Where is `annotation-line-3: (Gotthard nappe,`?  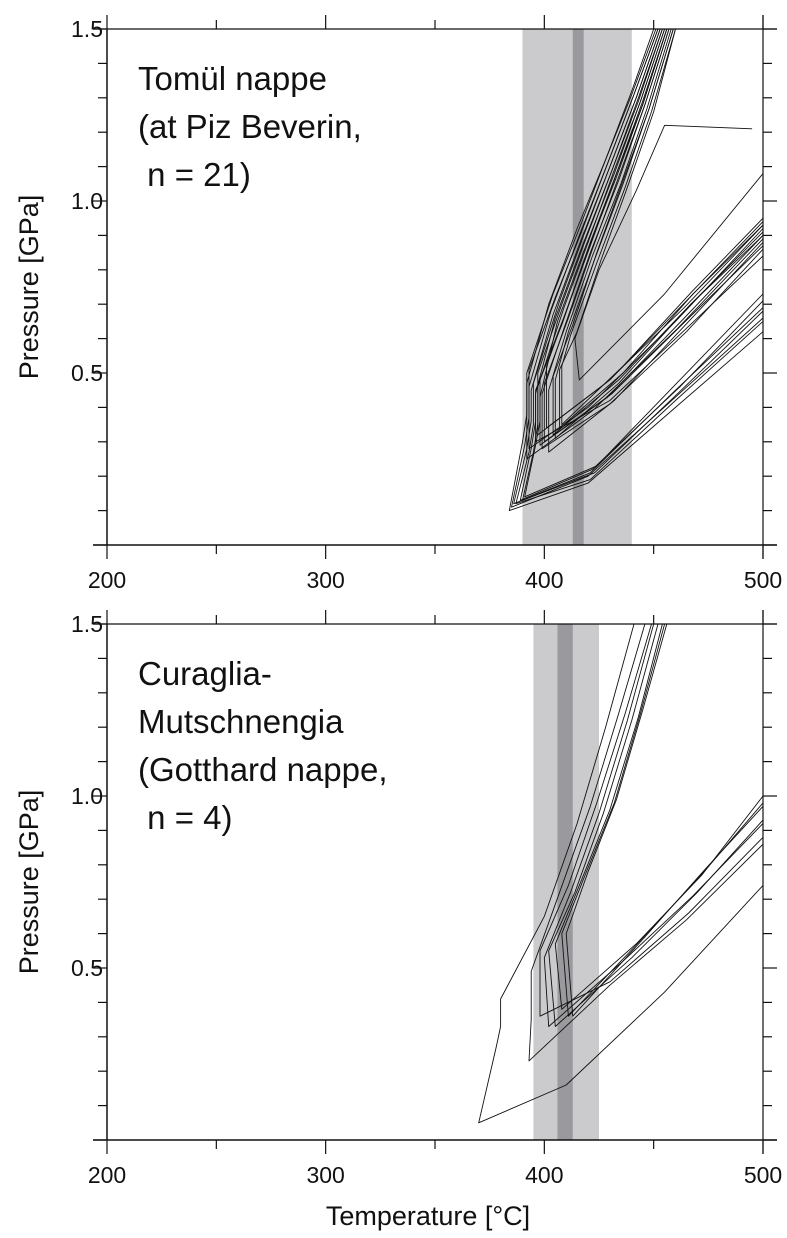
annotation-line-3: (Gotthard nappe, is located at coordinates (263, 769).